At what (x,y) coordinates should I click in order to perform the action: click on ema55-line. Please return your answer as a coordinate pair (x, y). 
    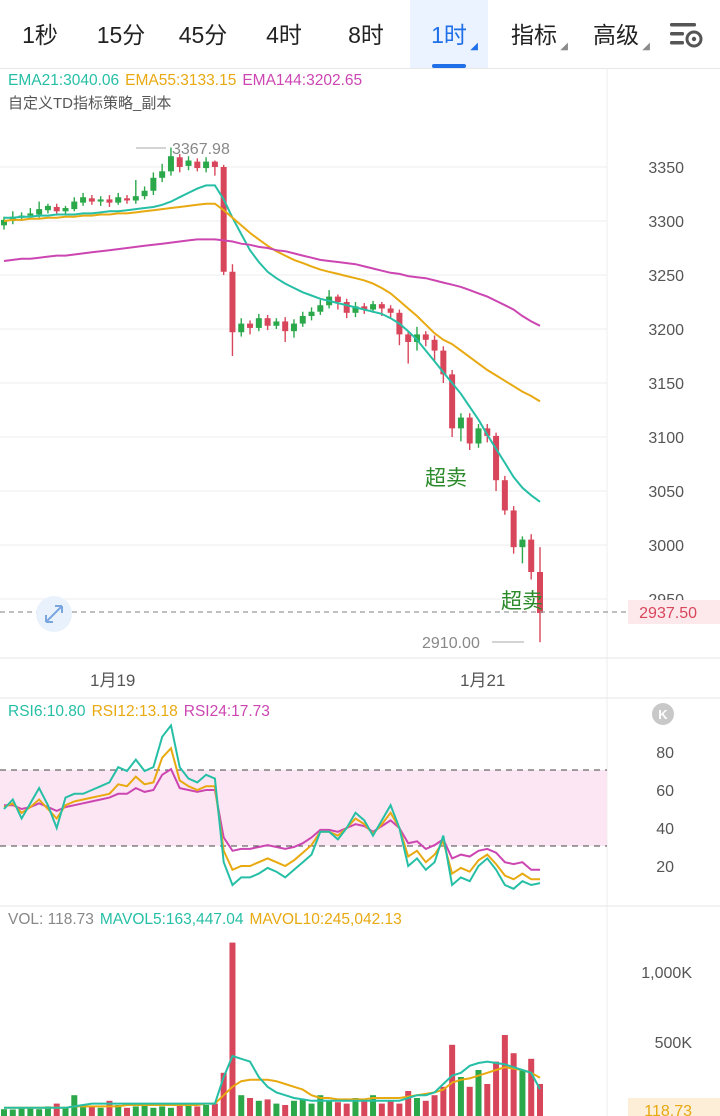
    Looking at the image, I should click on (272, 302).